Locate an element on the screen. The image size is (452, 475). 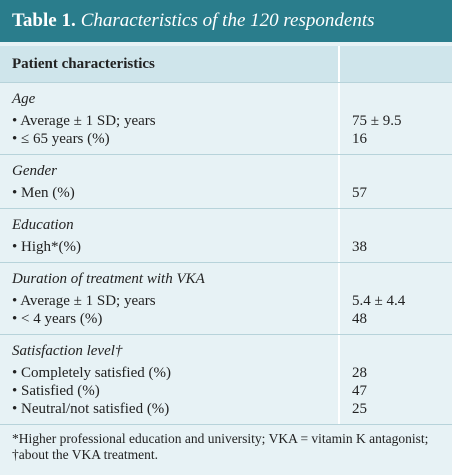
item-label: Neutral/not satisfied (%) is located at coordinates (169, 409).